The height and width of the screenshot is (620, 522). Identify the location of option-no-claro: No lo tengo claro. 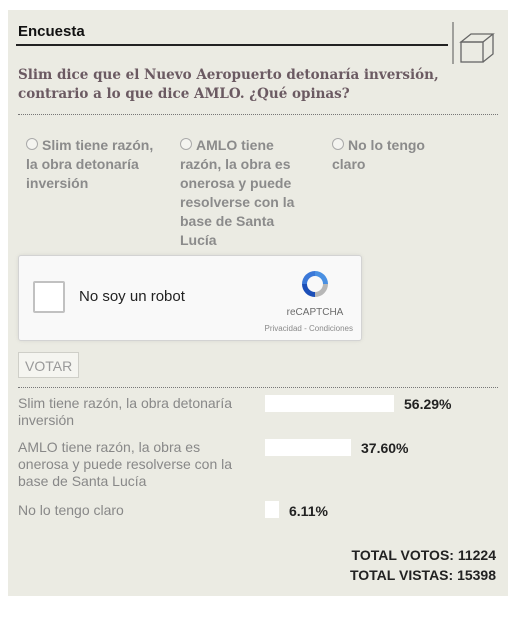
(392, 155).